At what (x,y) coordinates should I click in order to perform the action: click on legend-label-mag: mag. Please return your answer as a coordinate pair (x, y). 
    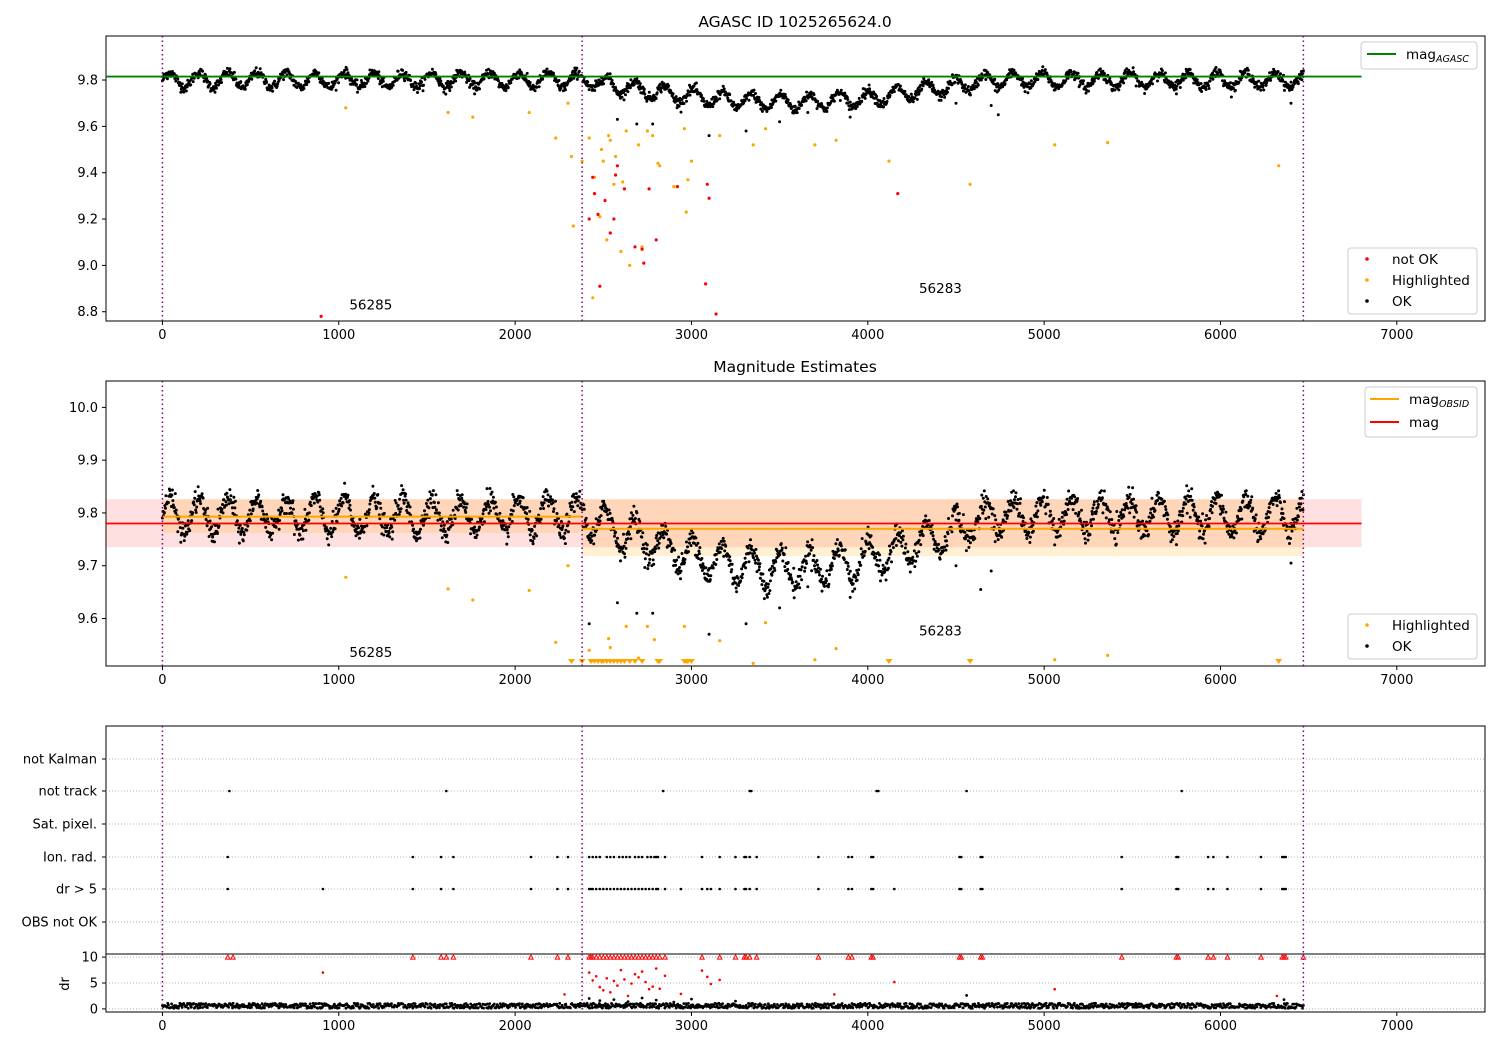
    Looking at the image, I should click on (1424, 423).